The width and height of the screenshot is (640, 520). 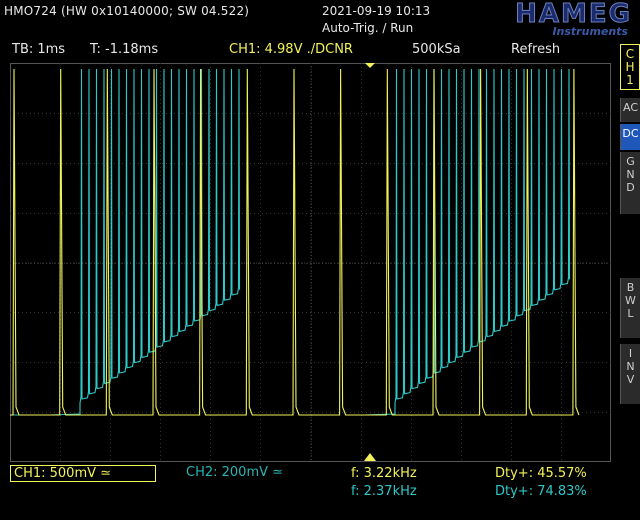 What do you see at coordinates (630, 287) in the screenshot?
I see `bwl-letter-b: B` at bounding box center [630, 287].